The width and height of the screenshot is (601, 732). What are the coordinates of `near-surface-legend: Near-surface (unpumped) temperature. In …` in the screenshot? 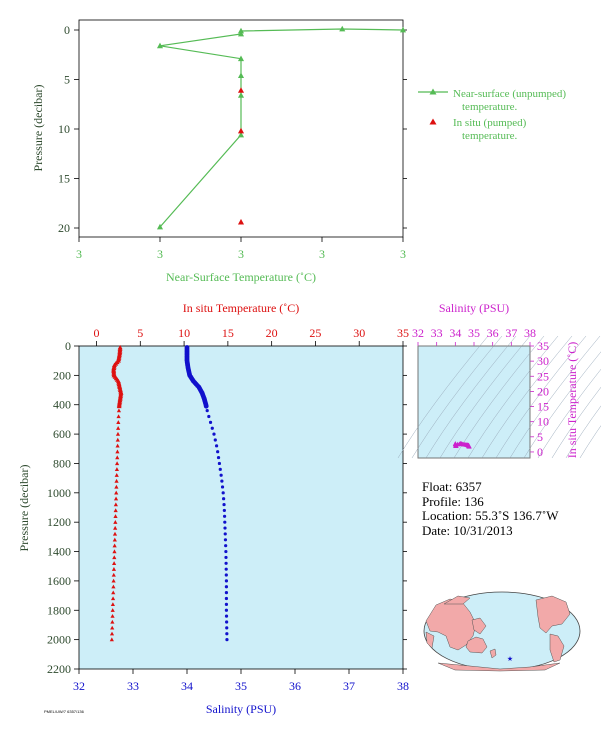 It's located at (492, 115).